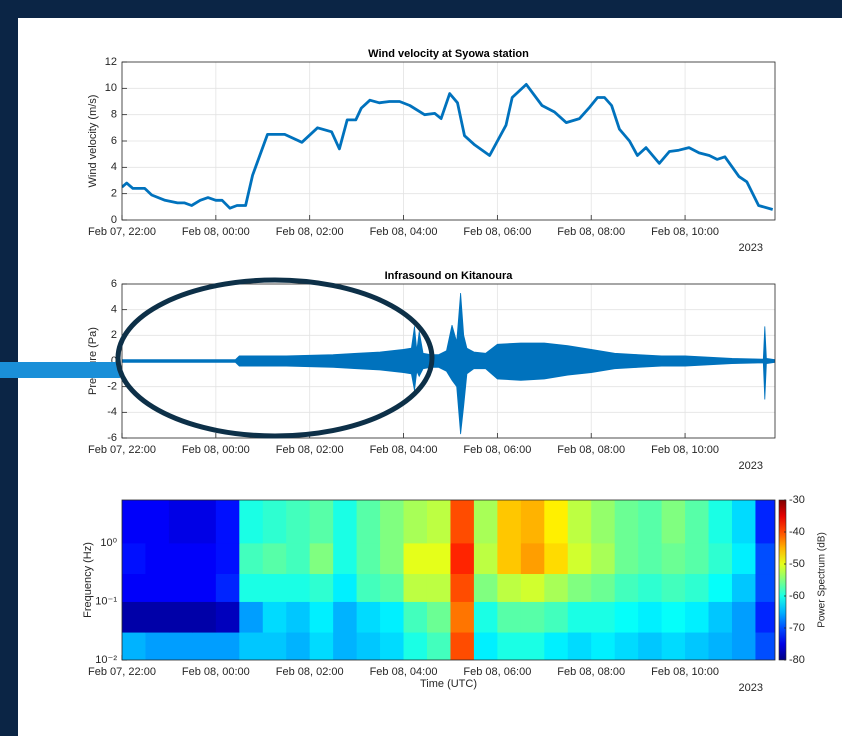 The image size is (842, 741). Describe the element at coordinates (797, 596) in the screenshot. I see `colorbar-tick-label: -60` at that location.